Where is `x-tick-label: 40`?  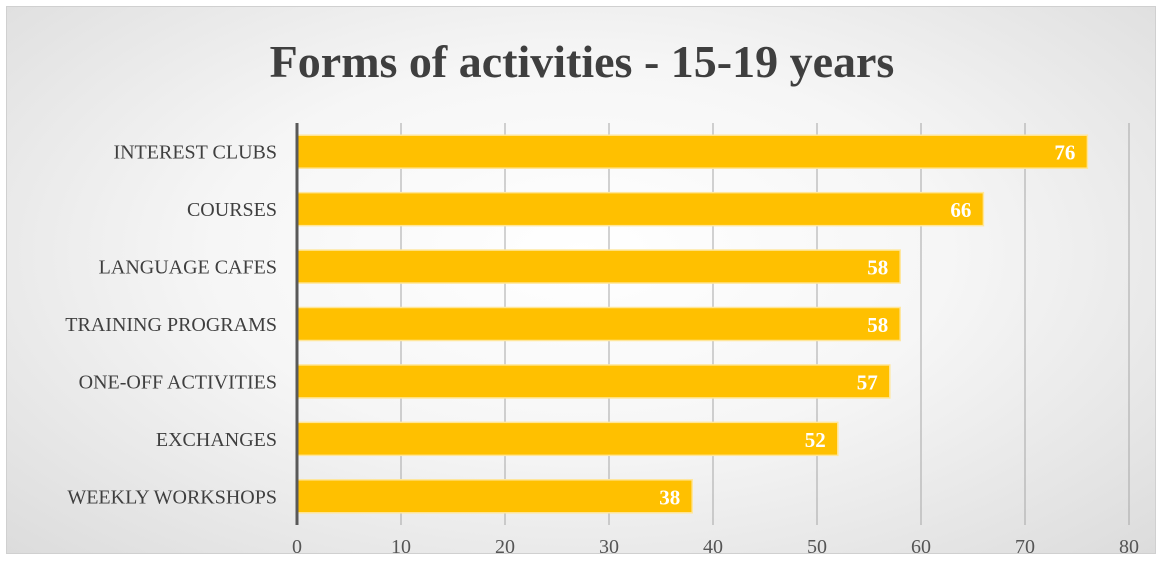 x-tick-label: 40 is located at coordinates (713, 545).